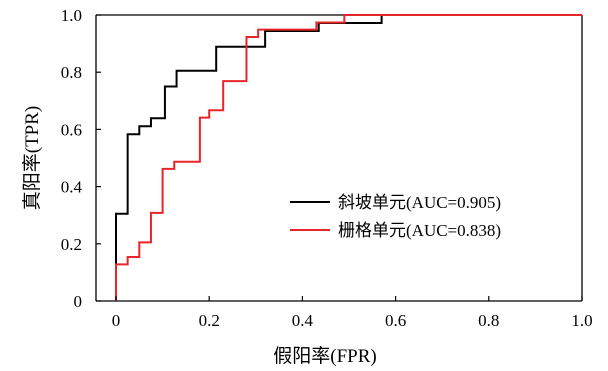  Describe the element at coordinates (72, 187) in the screenshot. I see `y-tick-label: 0.4` at that location.